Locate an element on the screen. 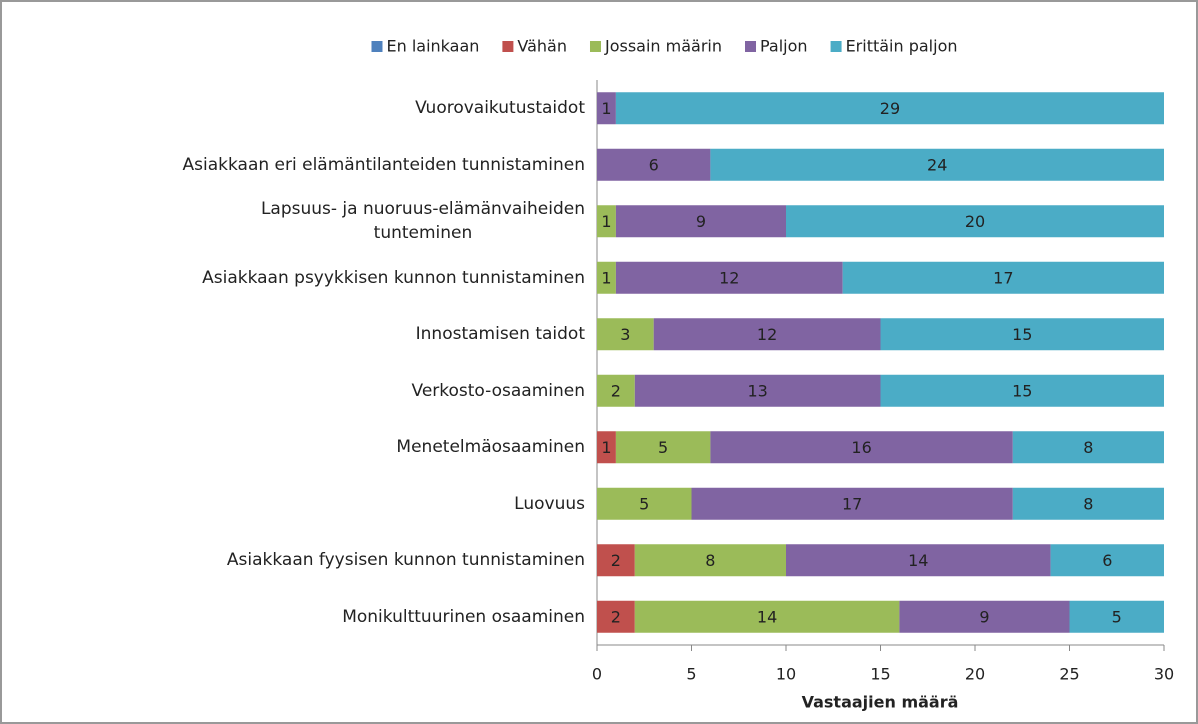 The height and width of the screenshot is (724, 1198). category-label: Monikulttuurinen osaaminen is located at coordinates (463, 616).